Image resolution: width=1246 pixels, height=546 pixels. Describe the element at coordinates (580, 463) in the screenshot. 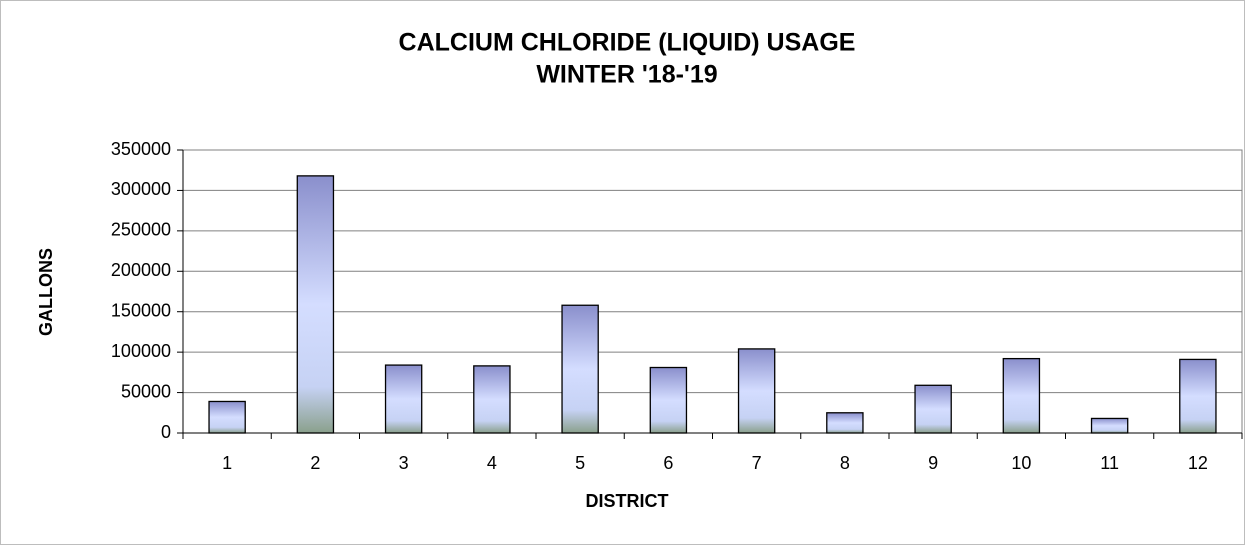

I see `x-tick-label: 5` at that location.